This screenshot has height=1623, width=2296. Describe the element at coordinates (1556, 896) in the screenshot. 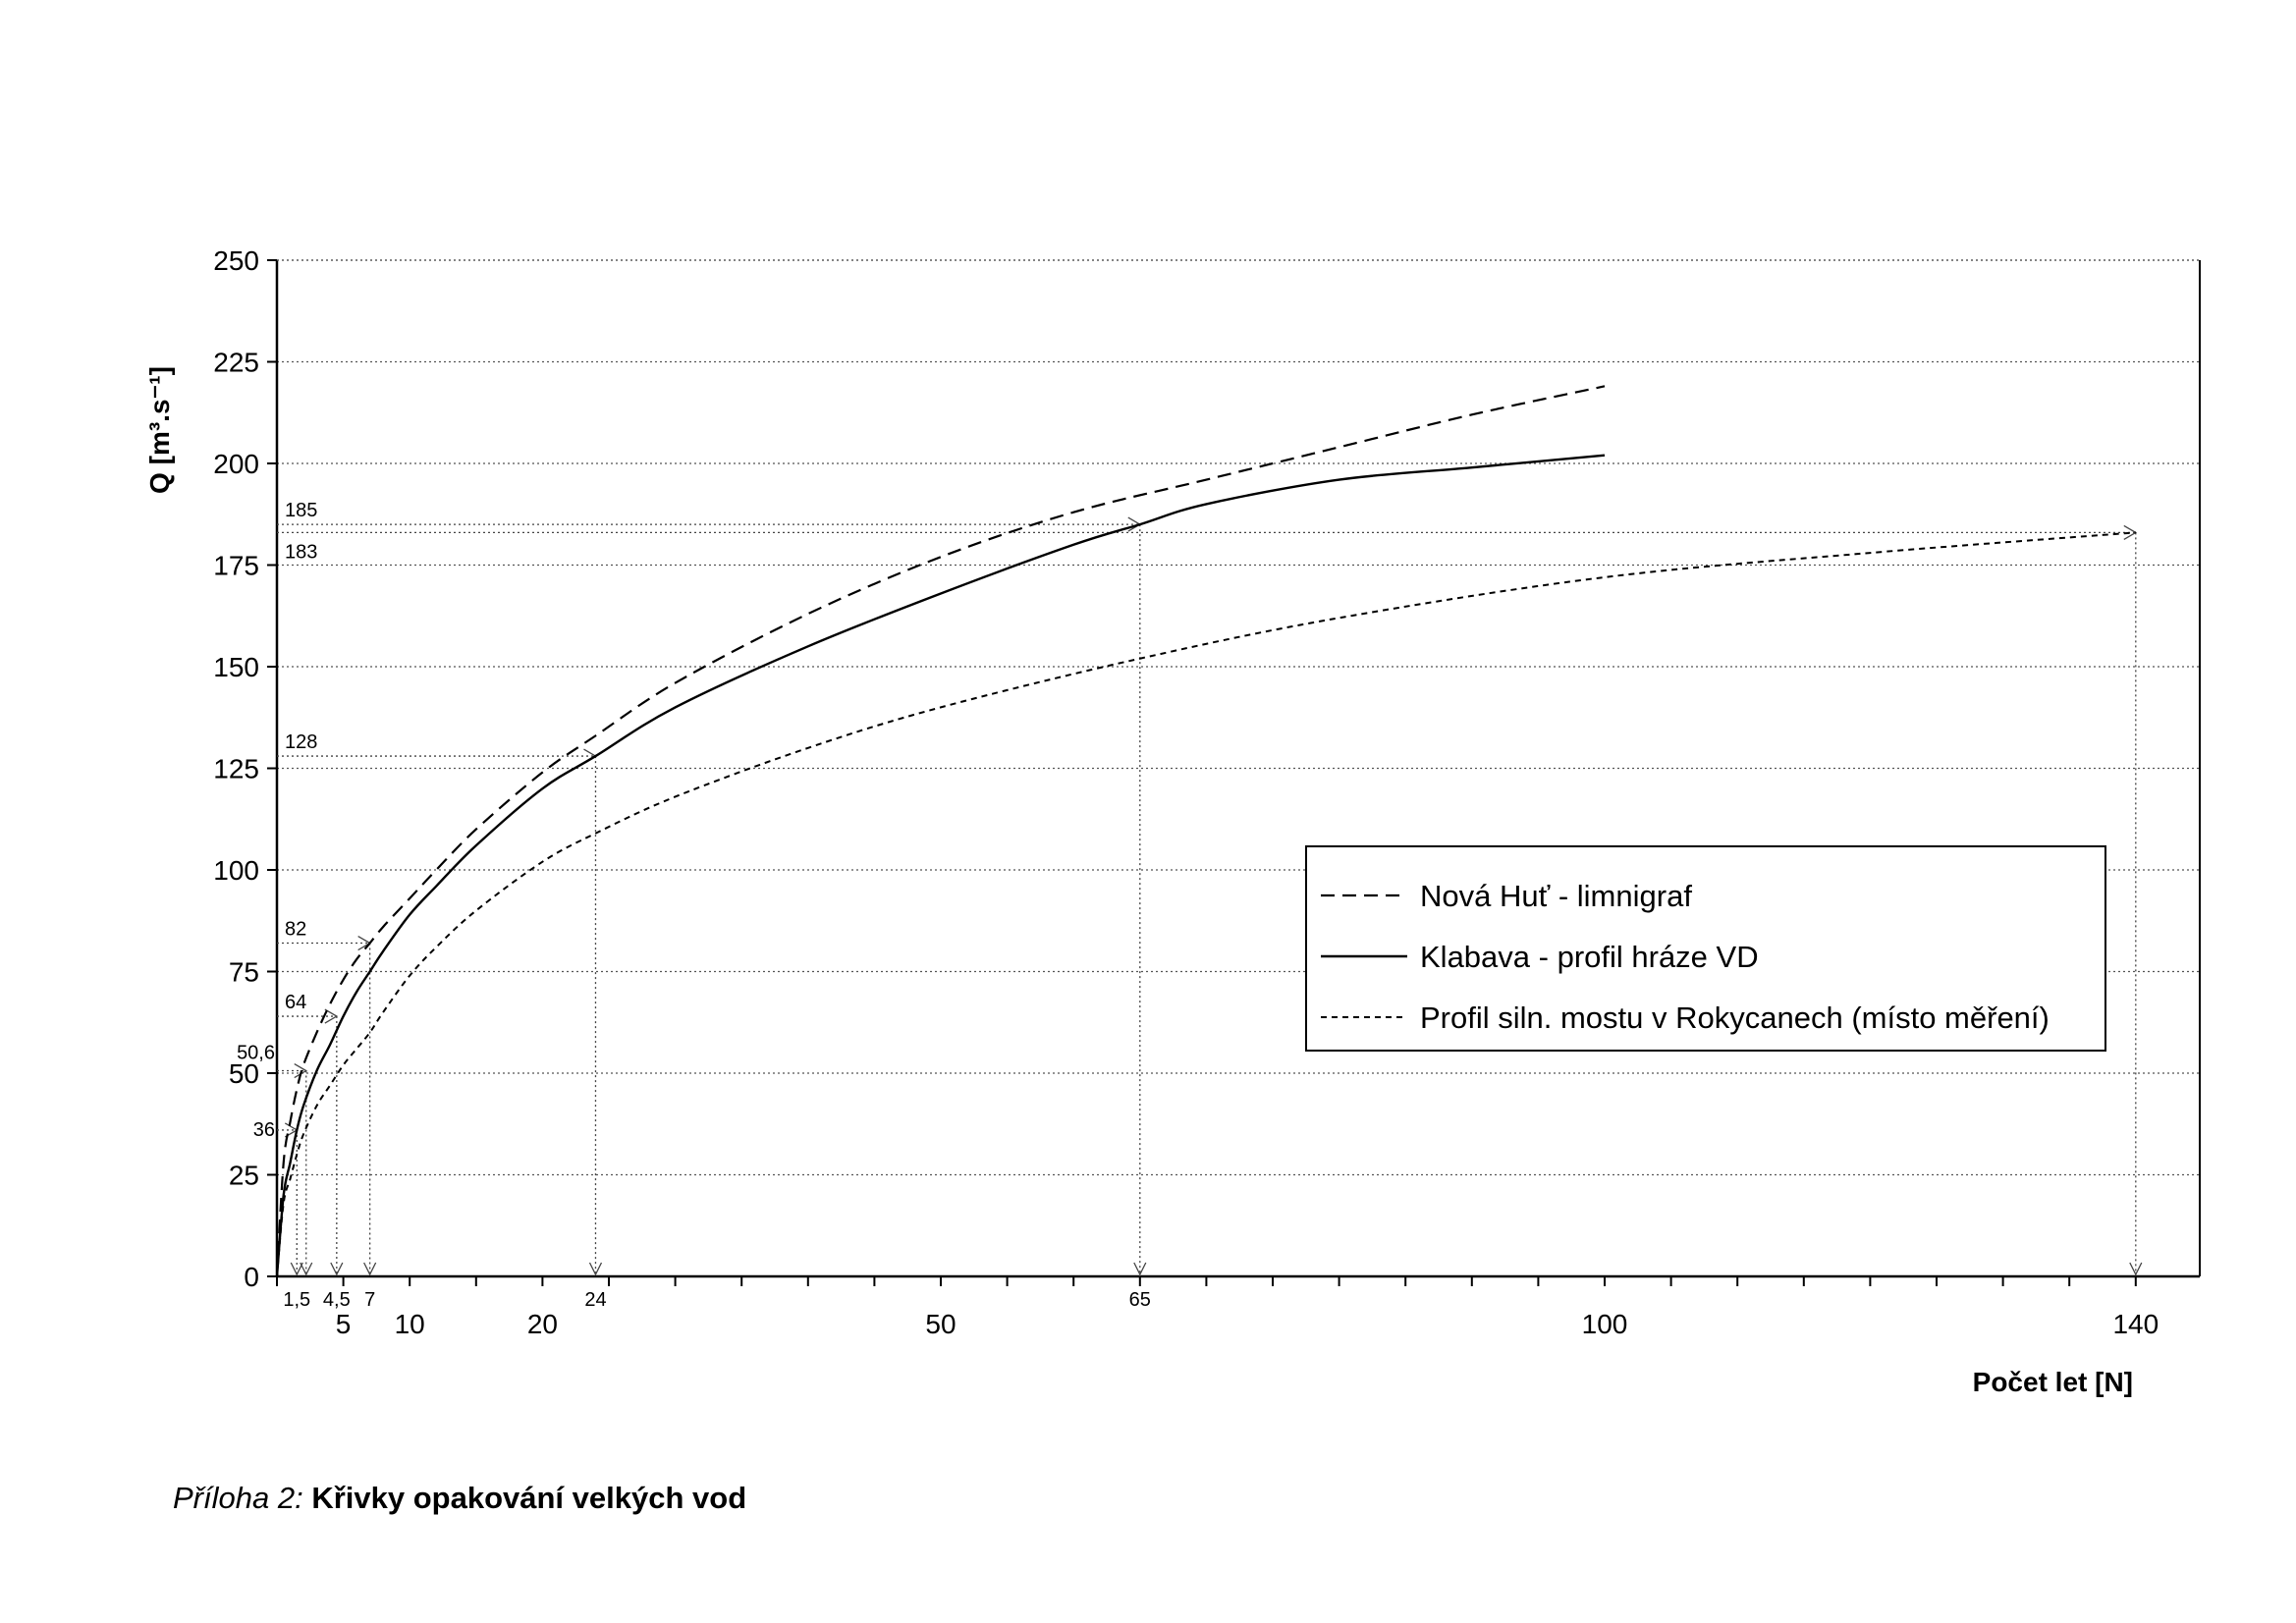

I see `legend-label-1: Nová Huť - limnigraf` at that location.